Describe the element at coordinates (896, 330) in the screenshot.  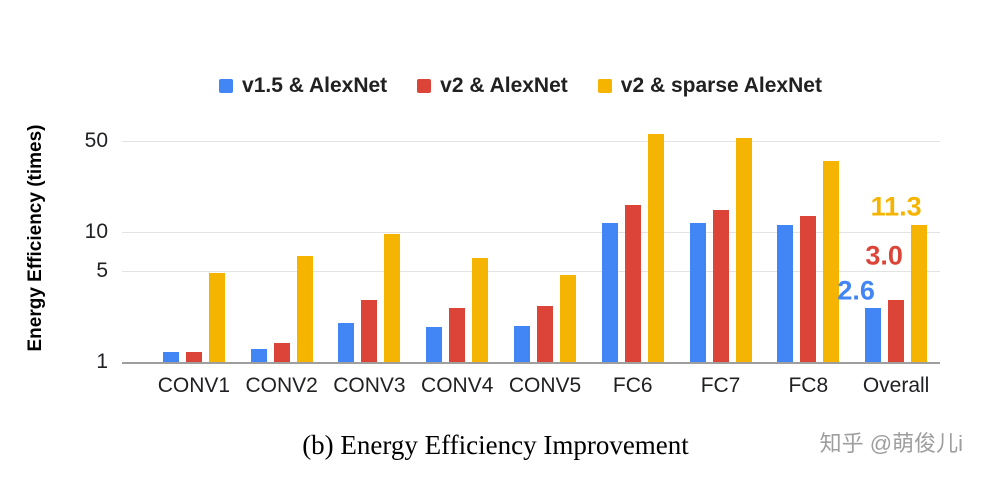
I see `bar-v2-alexnet-overall` at that location.